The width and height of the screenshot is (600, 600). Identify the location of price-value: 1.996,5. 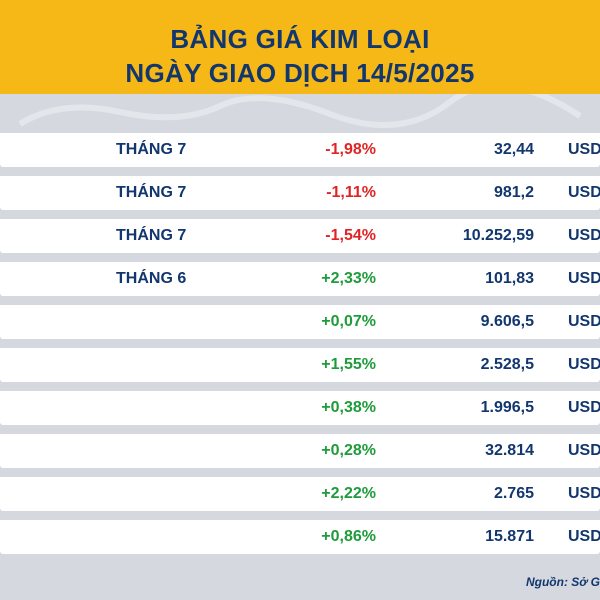
(507, 407).